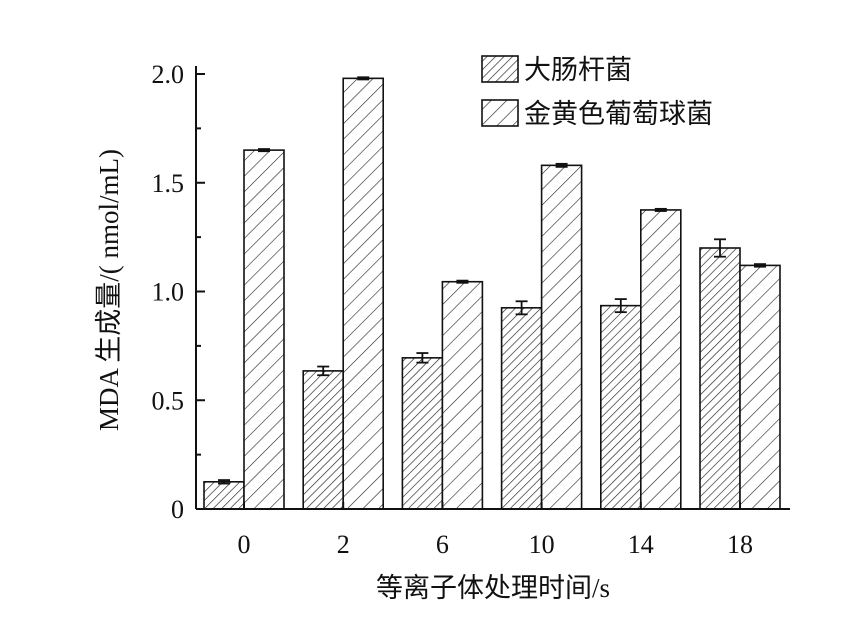 Image resolution: width=858 pixels, height=619 pixels. What do you see at coordinates (620, 407) in the screenshot?
I see `bar-s0-c4` at bounding box center [620, 407].